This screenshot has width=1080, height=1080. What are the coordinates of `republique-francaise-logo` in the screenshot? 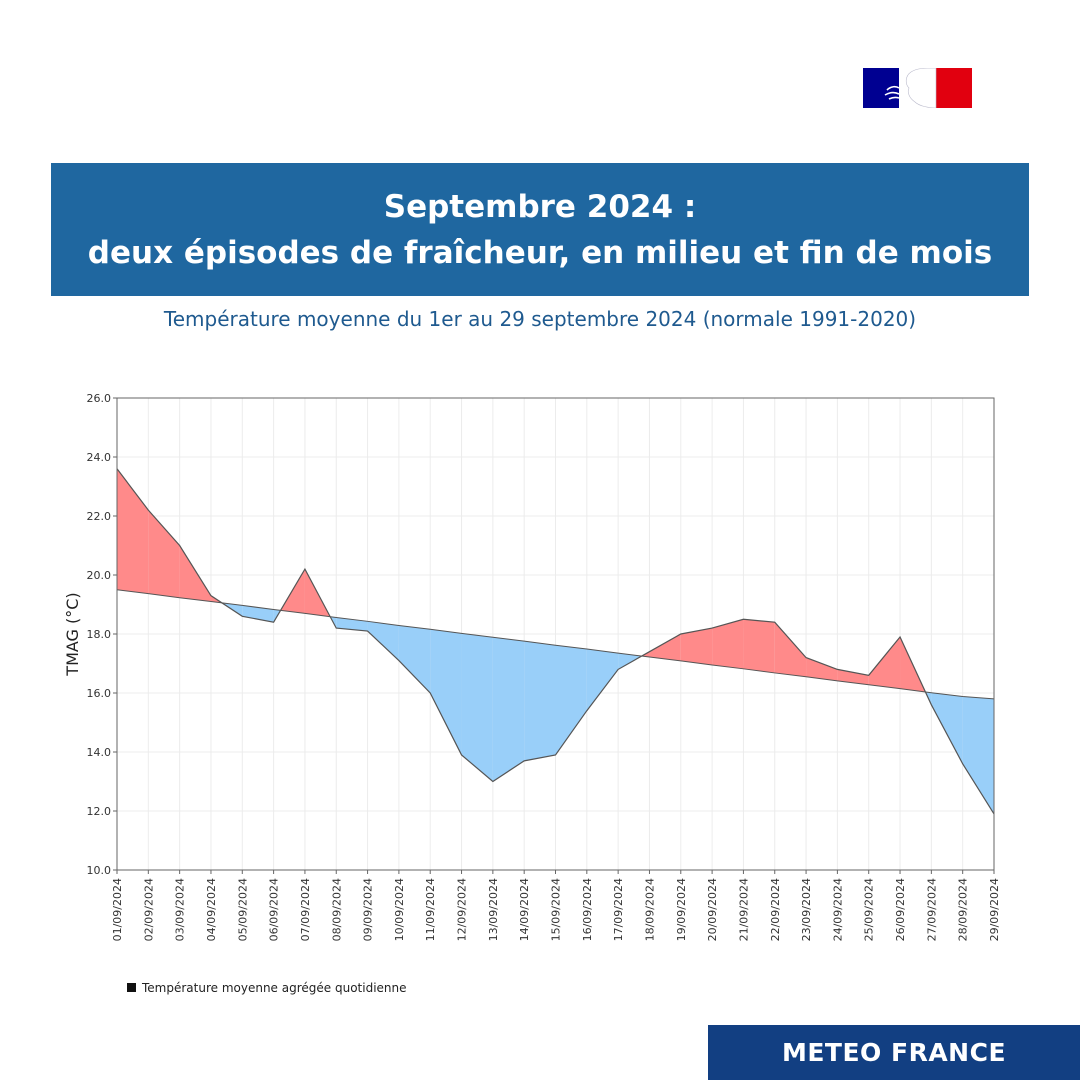 It's located at (917, 88).